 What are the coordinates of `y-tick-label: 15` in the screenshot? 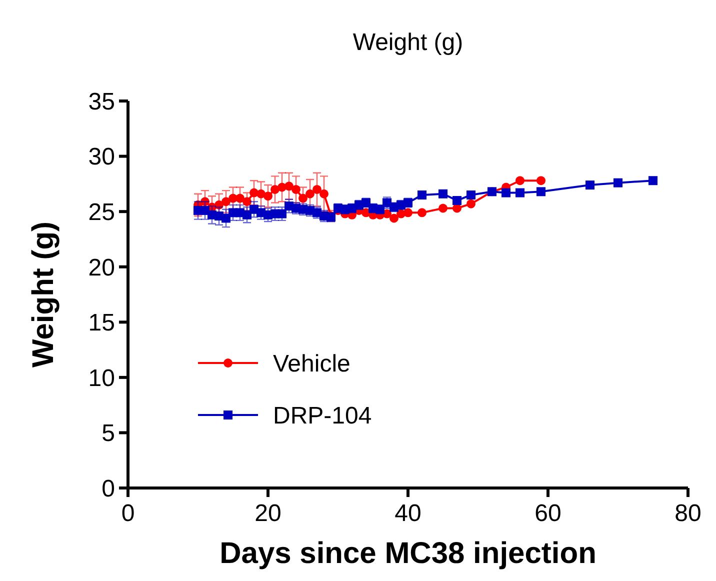 It's located at (101, 323).